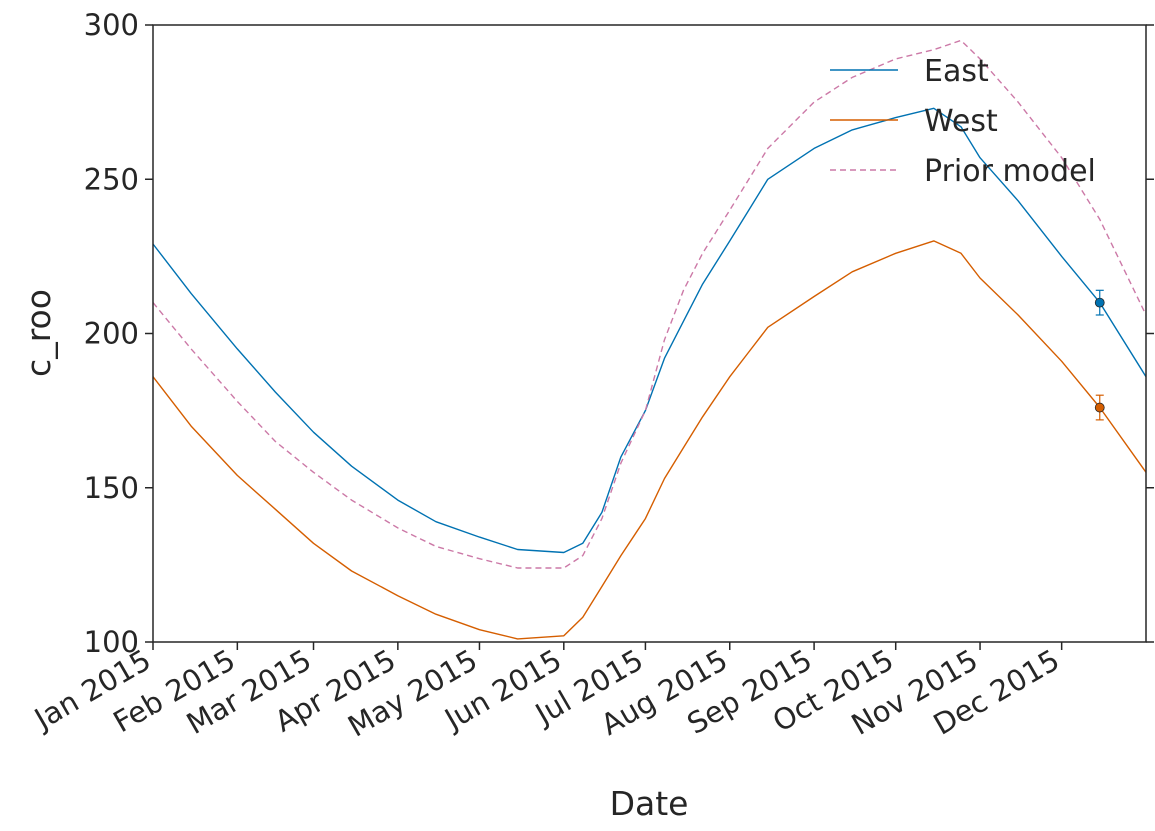 The height and width of the screenshot is (831, 1155). I want to click on y-axis-label: c_roo, so click(38, 333).